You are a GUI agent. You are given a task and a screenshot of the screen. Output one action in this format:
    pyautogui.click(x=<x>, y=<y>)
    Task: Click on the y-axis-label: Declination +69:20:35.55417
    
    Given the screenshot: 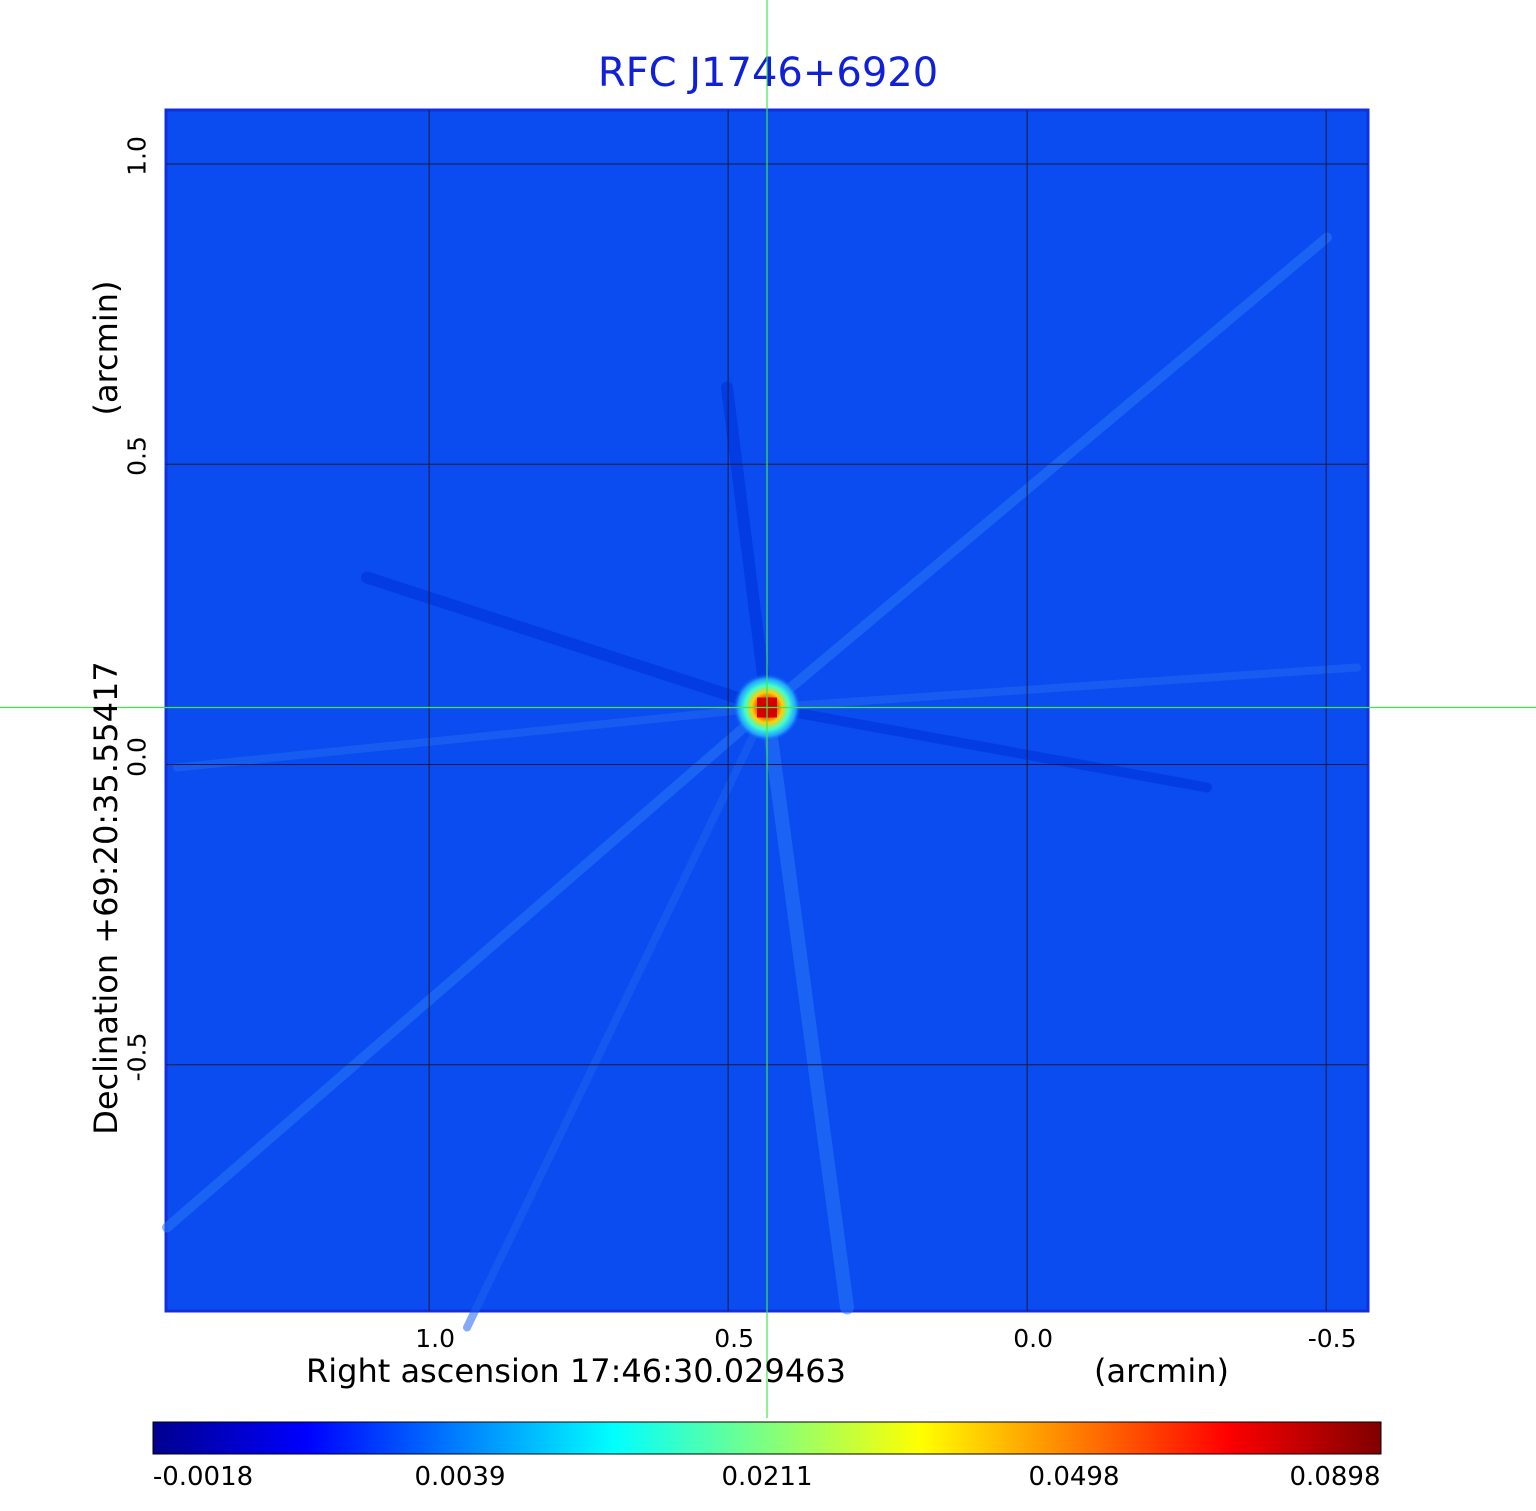 What is the action you would take?
    pyautogui.click(x=106, y=898)
    